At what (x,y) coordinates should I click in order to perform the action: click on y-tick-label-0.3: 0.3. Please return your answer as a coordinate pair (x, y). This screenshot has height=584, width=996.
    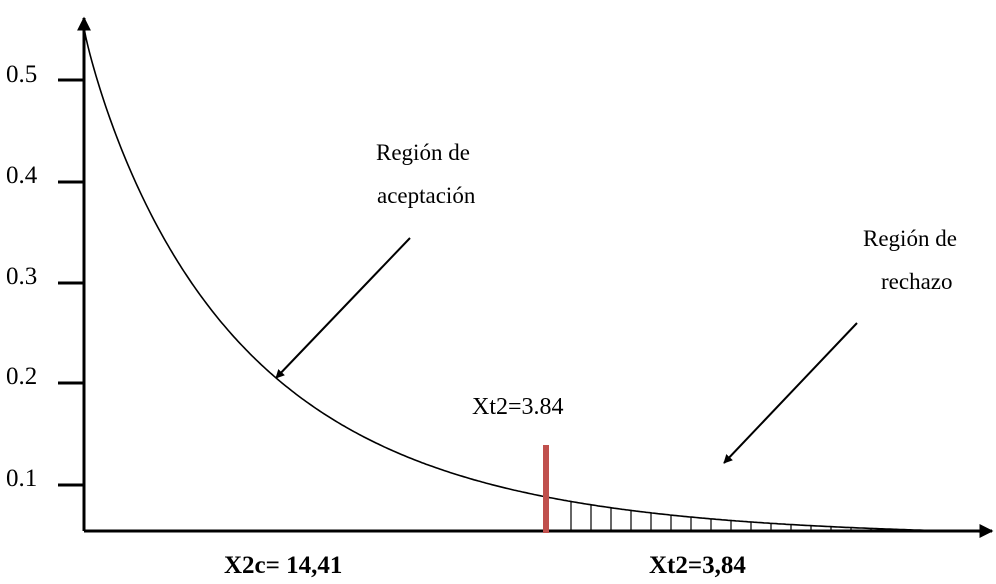
    Looking at the image, I should click on (21, 276).